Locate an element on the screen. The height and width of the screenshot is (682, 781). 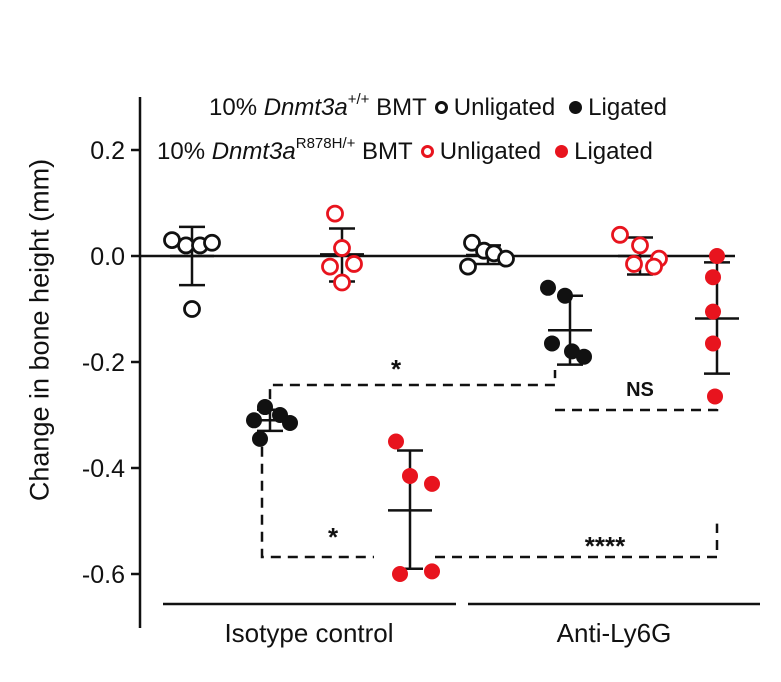
legend-mut-ligated: Ligated is located at coordinates (613, 151).